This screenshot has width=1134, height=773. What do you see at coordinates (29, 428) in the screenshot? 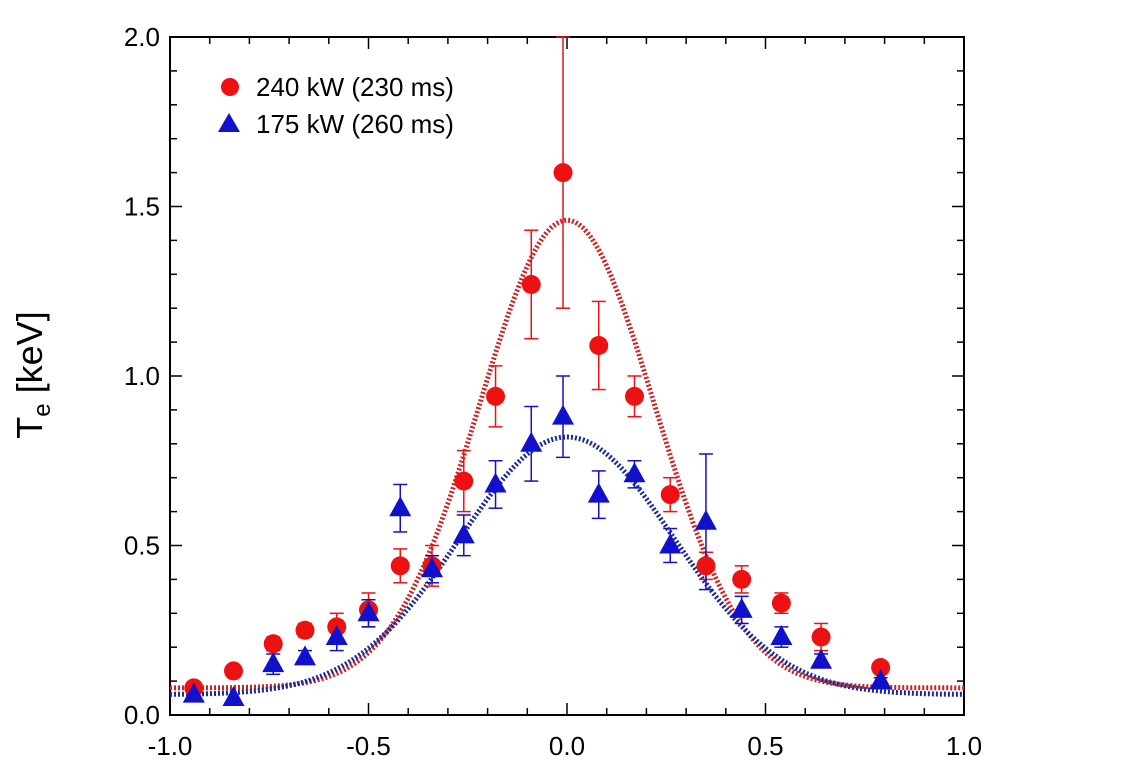
I see `y-axis-label-main: T` at bounding box center [29, 428].